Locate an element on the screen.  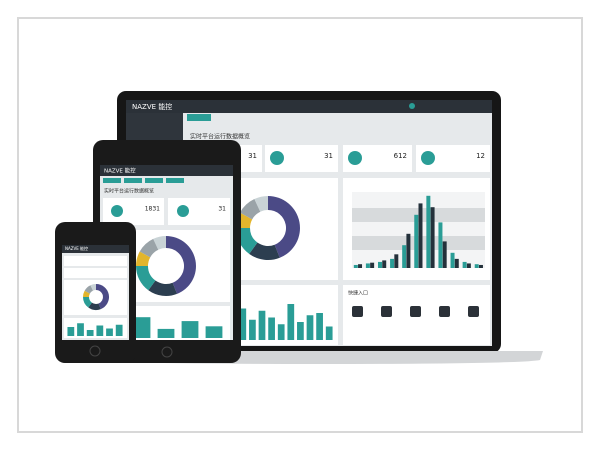
tablet-charts: 1831 31 is located at coordinates (167, 272).